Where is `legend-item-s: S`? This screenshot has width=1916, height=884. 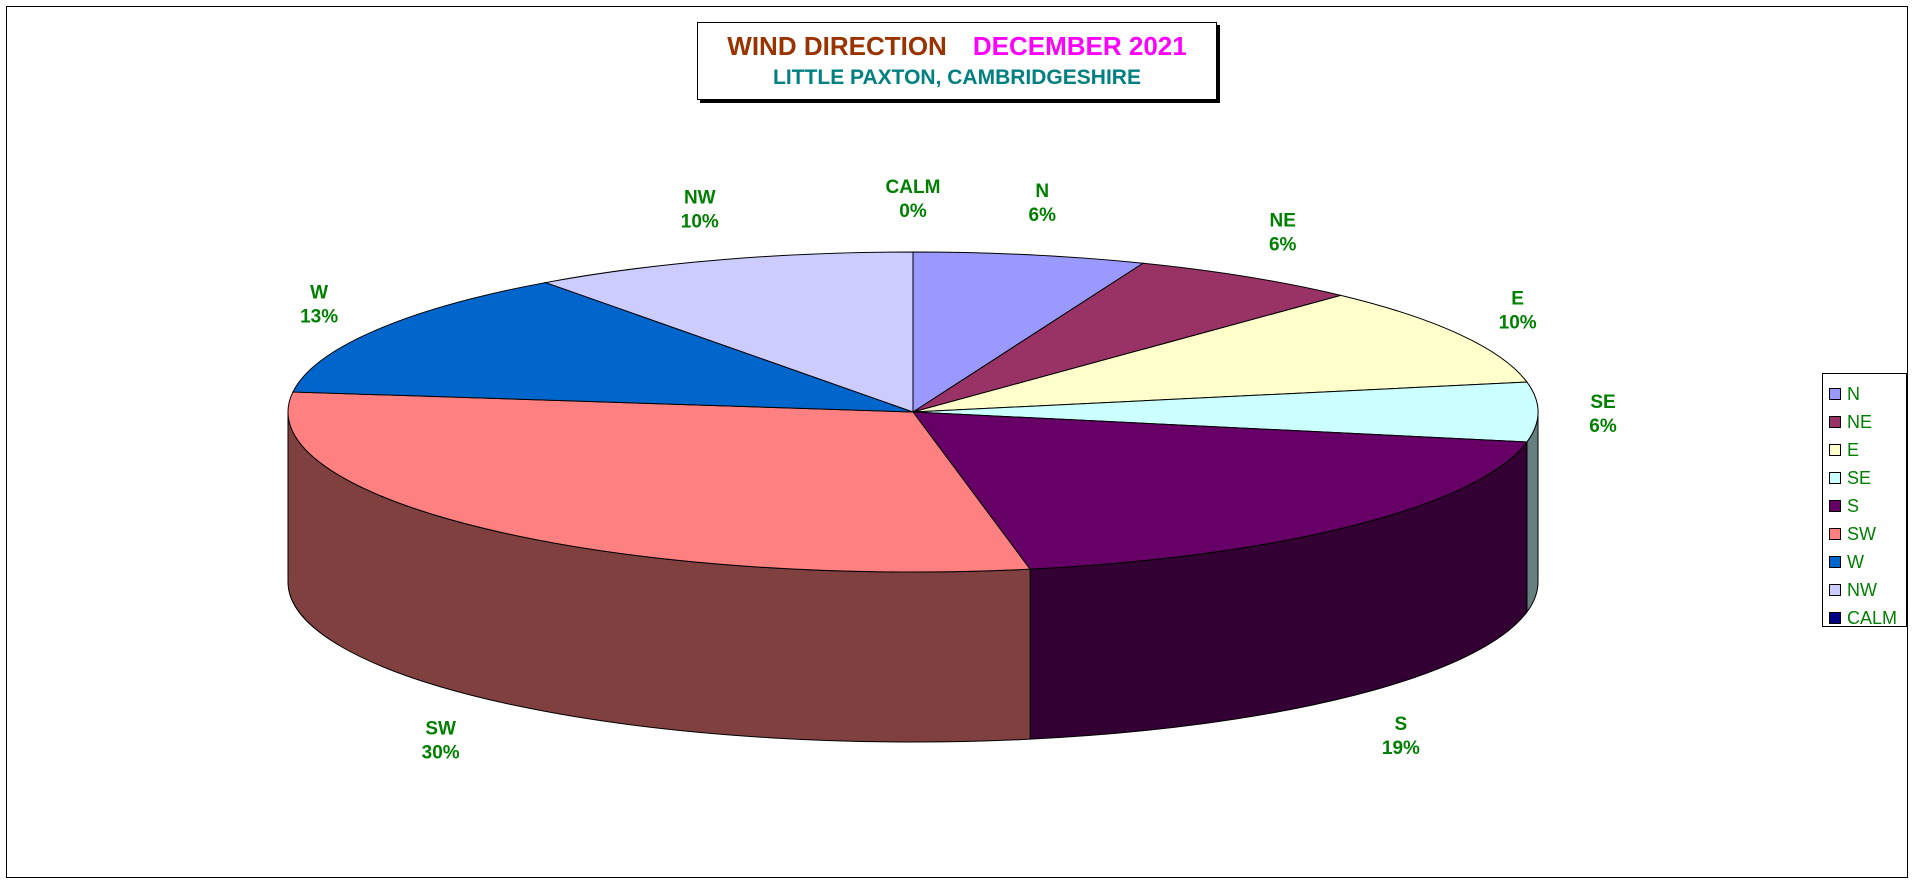 legend-item-s: S is located at coordinates (1864, 506).